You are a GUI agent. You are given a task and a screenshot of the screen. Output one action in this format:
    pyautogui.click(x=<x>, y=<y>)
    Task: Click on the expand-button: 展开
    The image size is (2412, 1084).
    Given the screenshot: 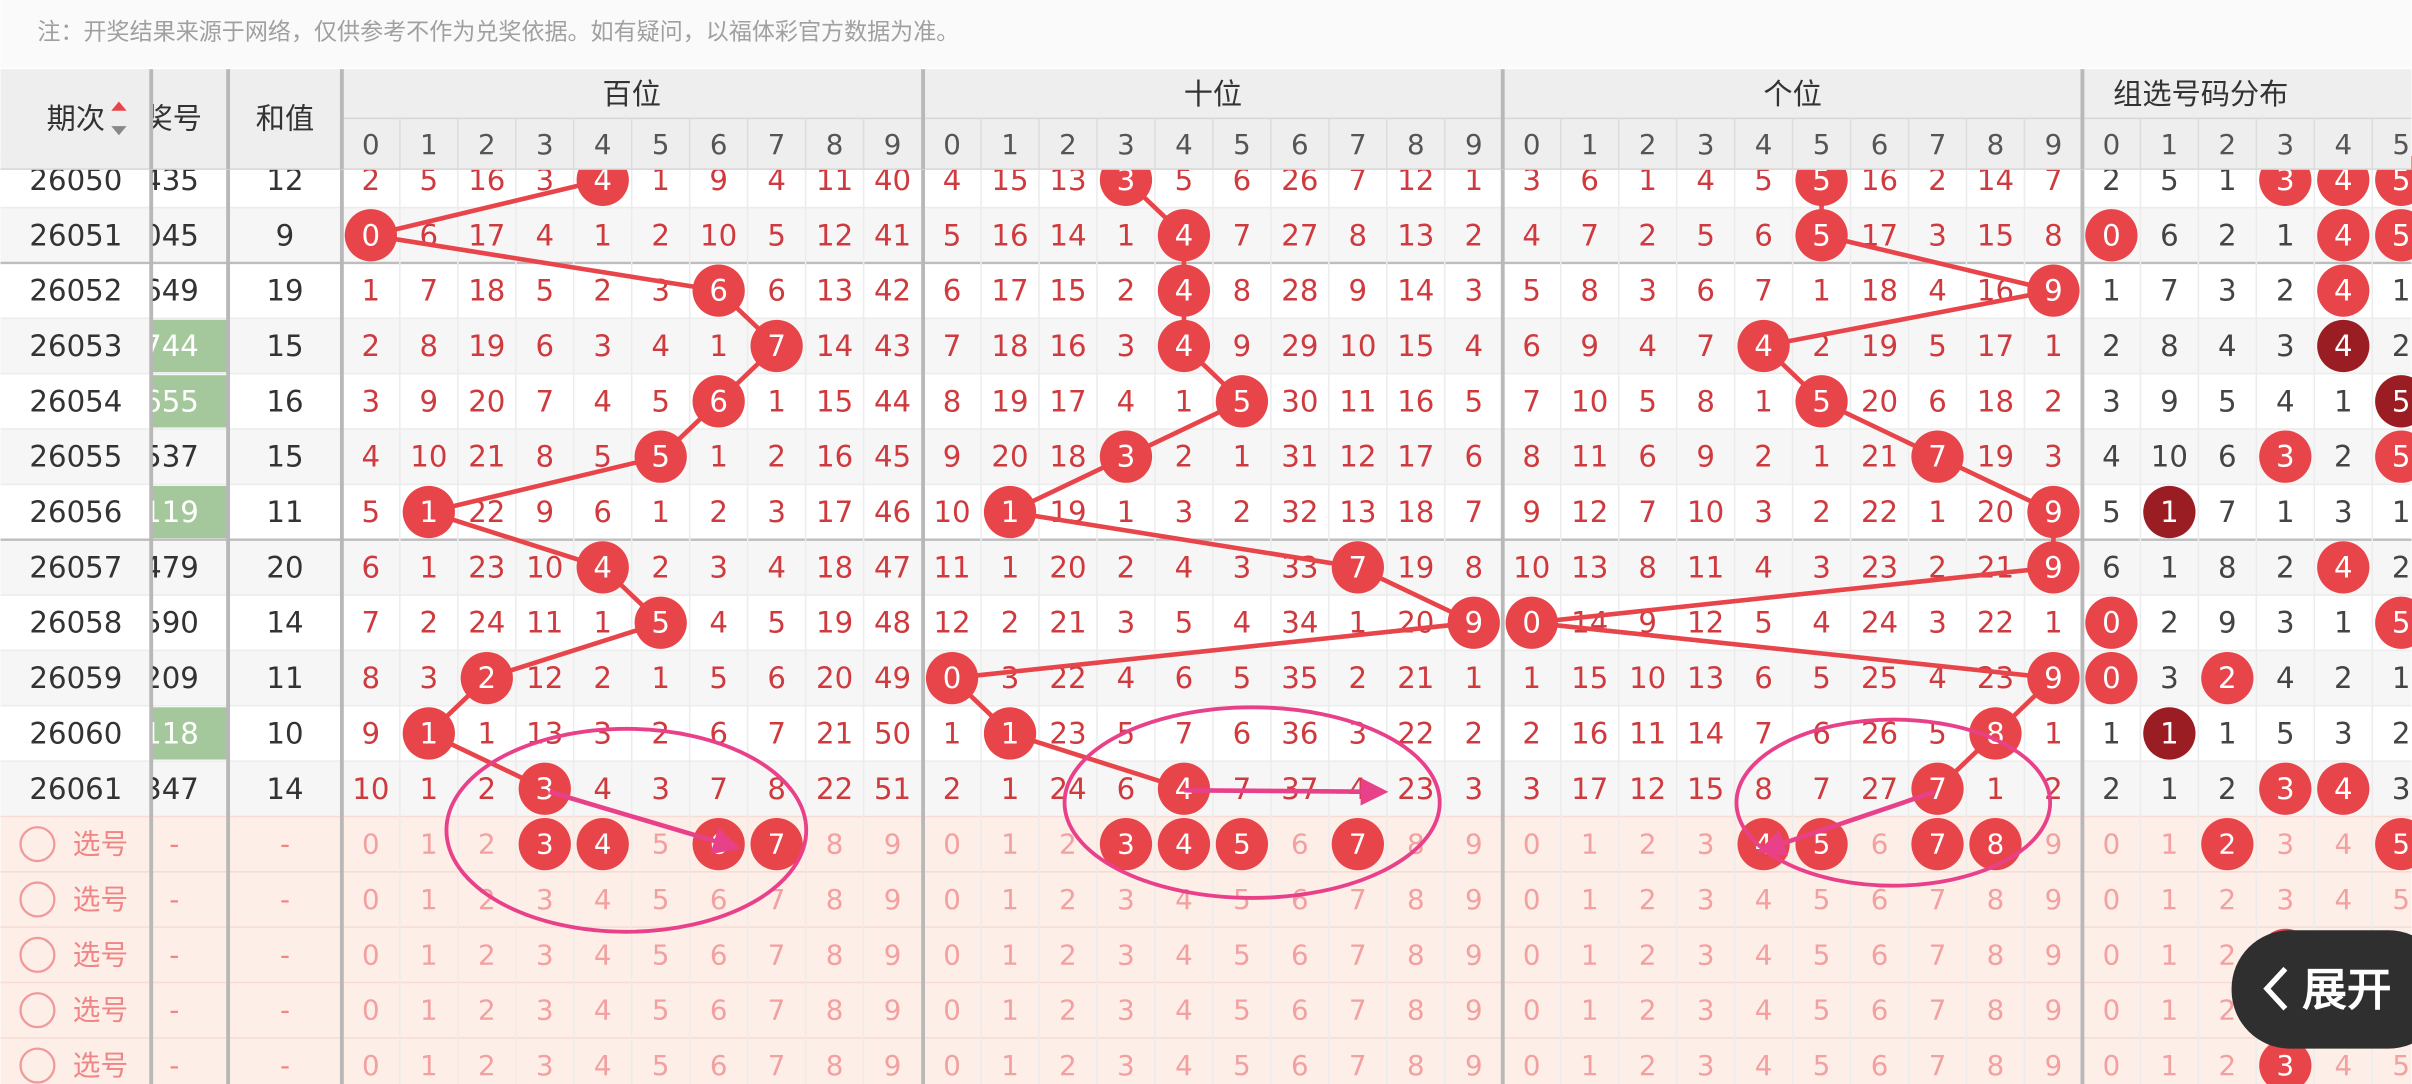 What is the action you would take?
    pyautogui.click(x=2321, y=989)
    